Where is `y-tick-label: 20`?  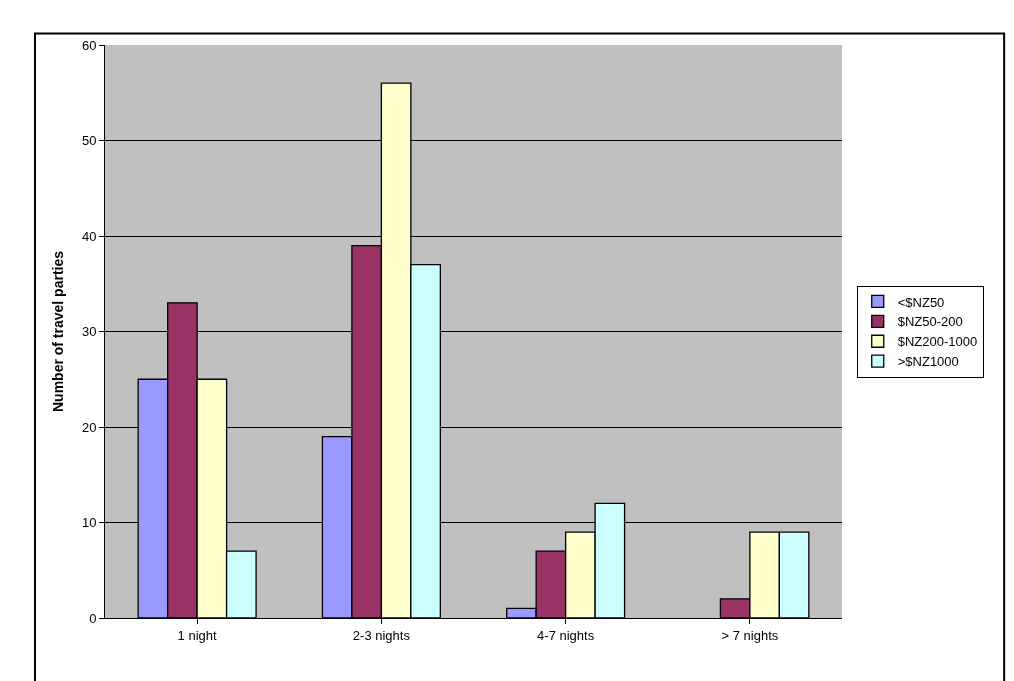
y-tick-label: 20 is located at coordinates (89, 427).